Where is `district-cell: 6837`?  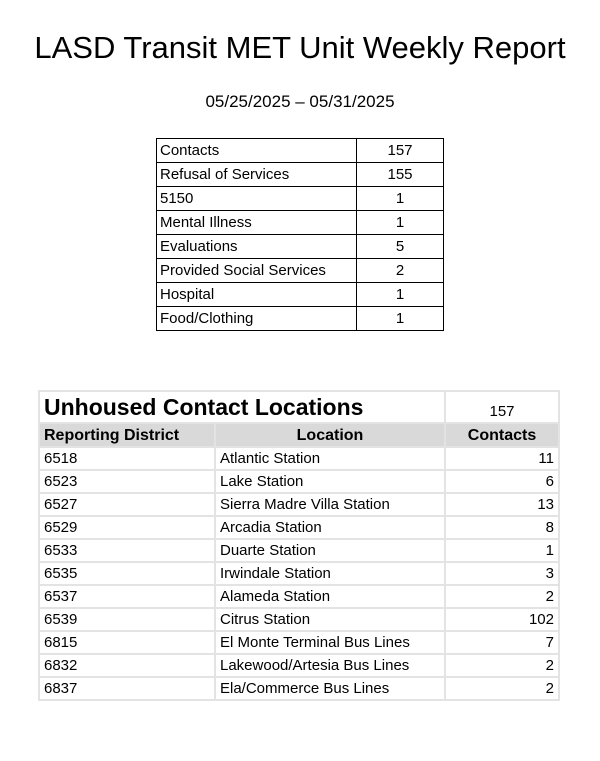 district-cell: 6837 is located at coordinates (127, 688).